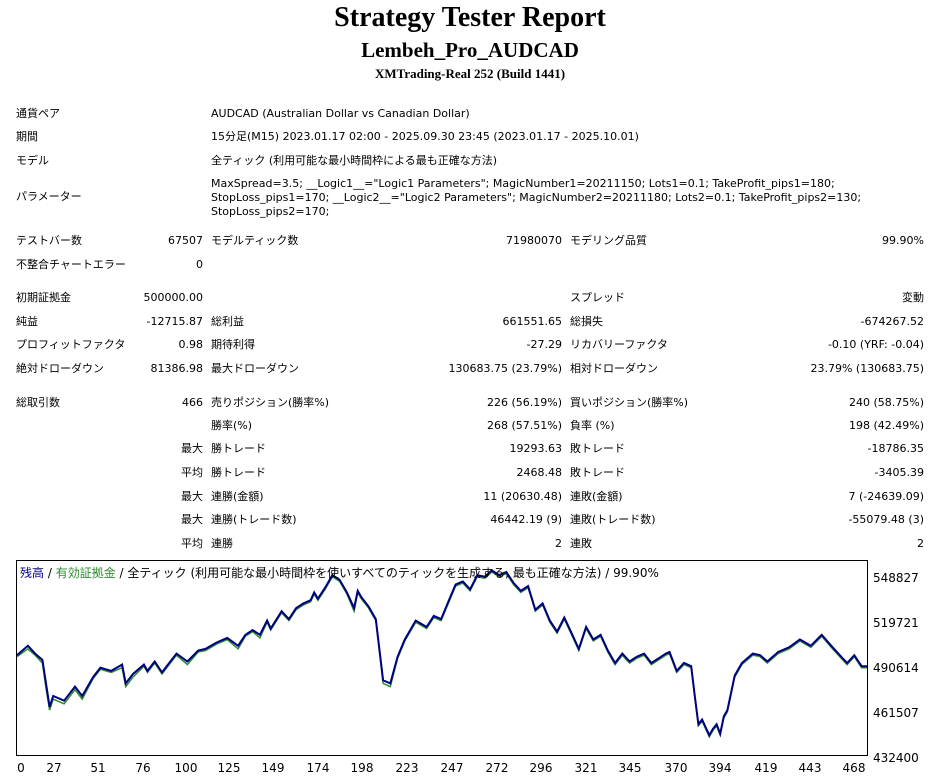 Image resolution: width=940 pixels, height=778 pixels. I want to click on net-profit-label: 純益, so click(27, 321).